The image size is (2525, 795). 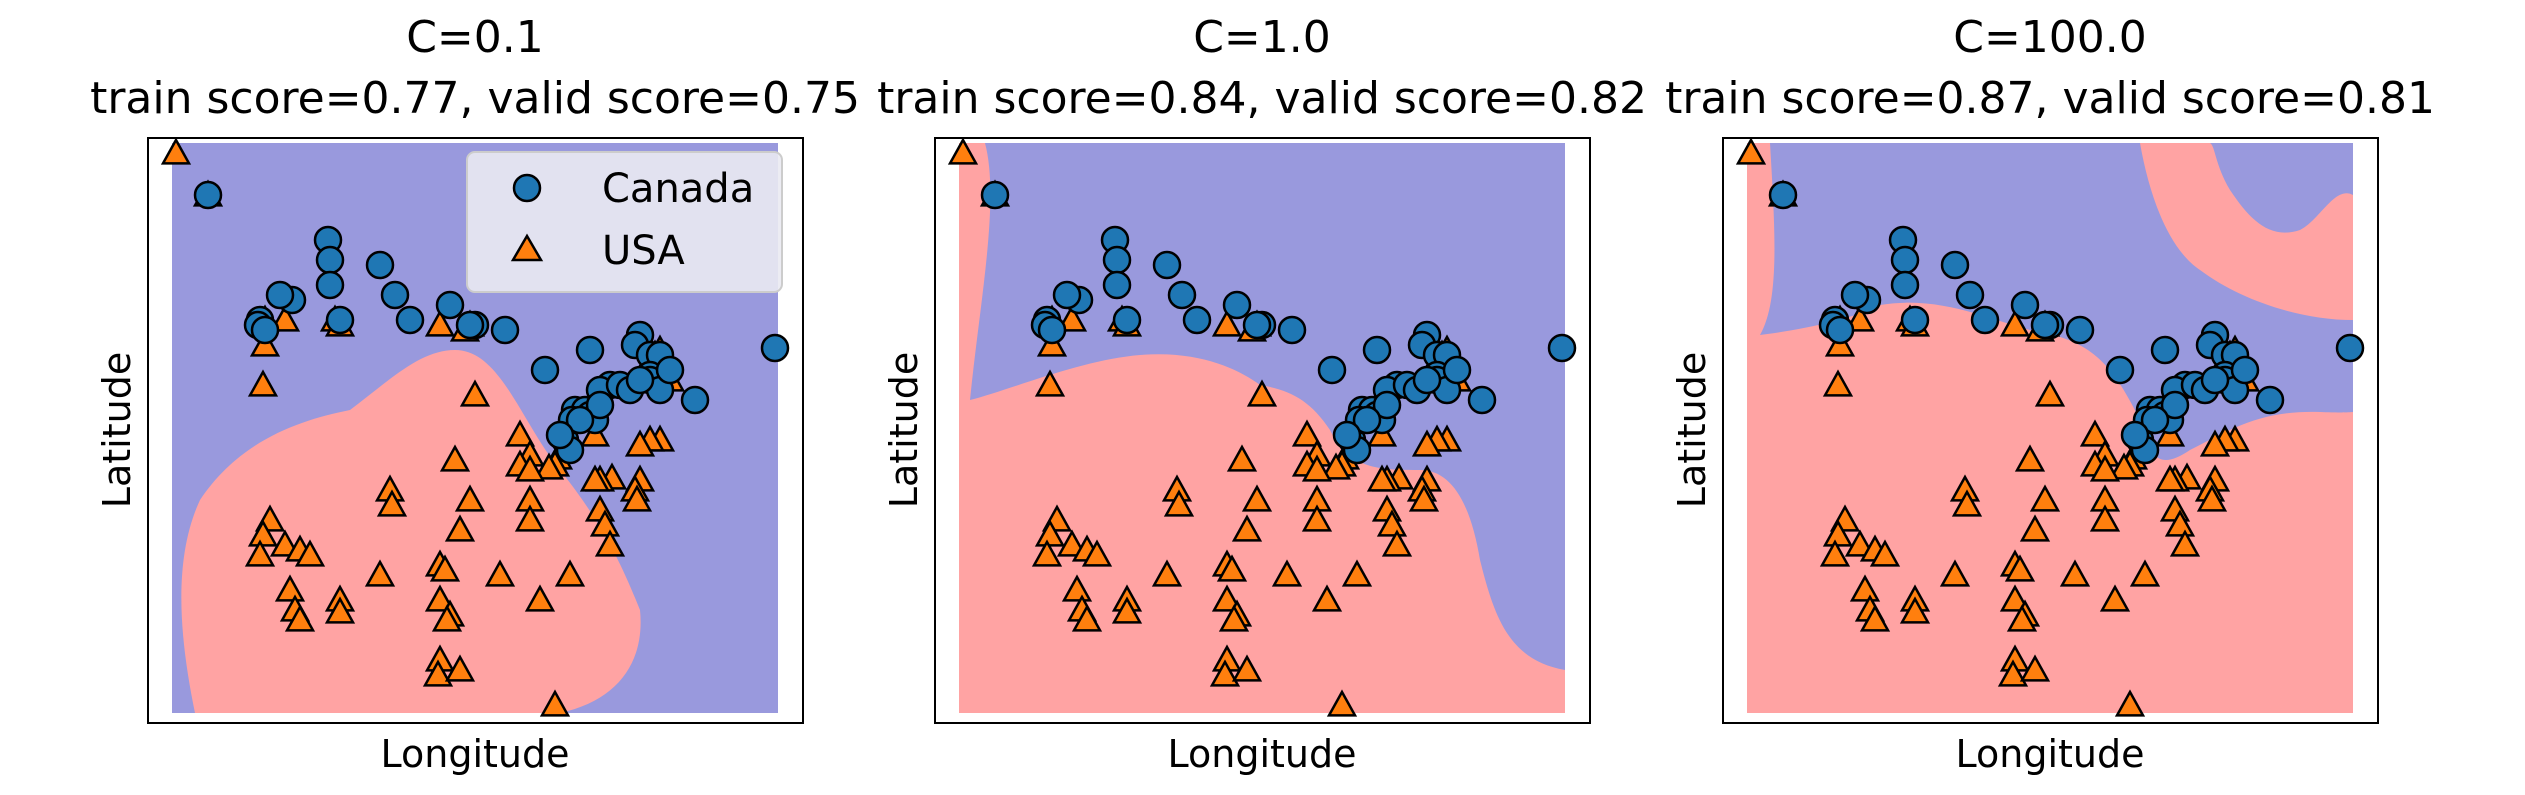 I want to click on panel-title-line2: train score=0.77, valid score=0.75, so click(x=475, y=98).